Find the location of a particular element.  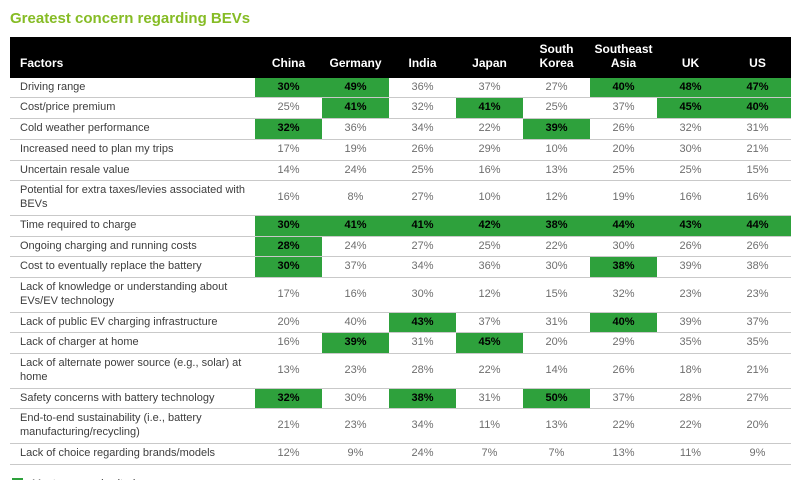

value-cell-highlighted: 41% is located at coordinates (489, 109).